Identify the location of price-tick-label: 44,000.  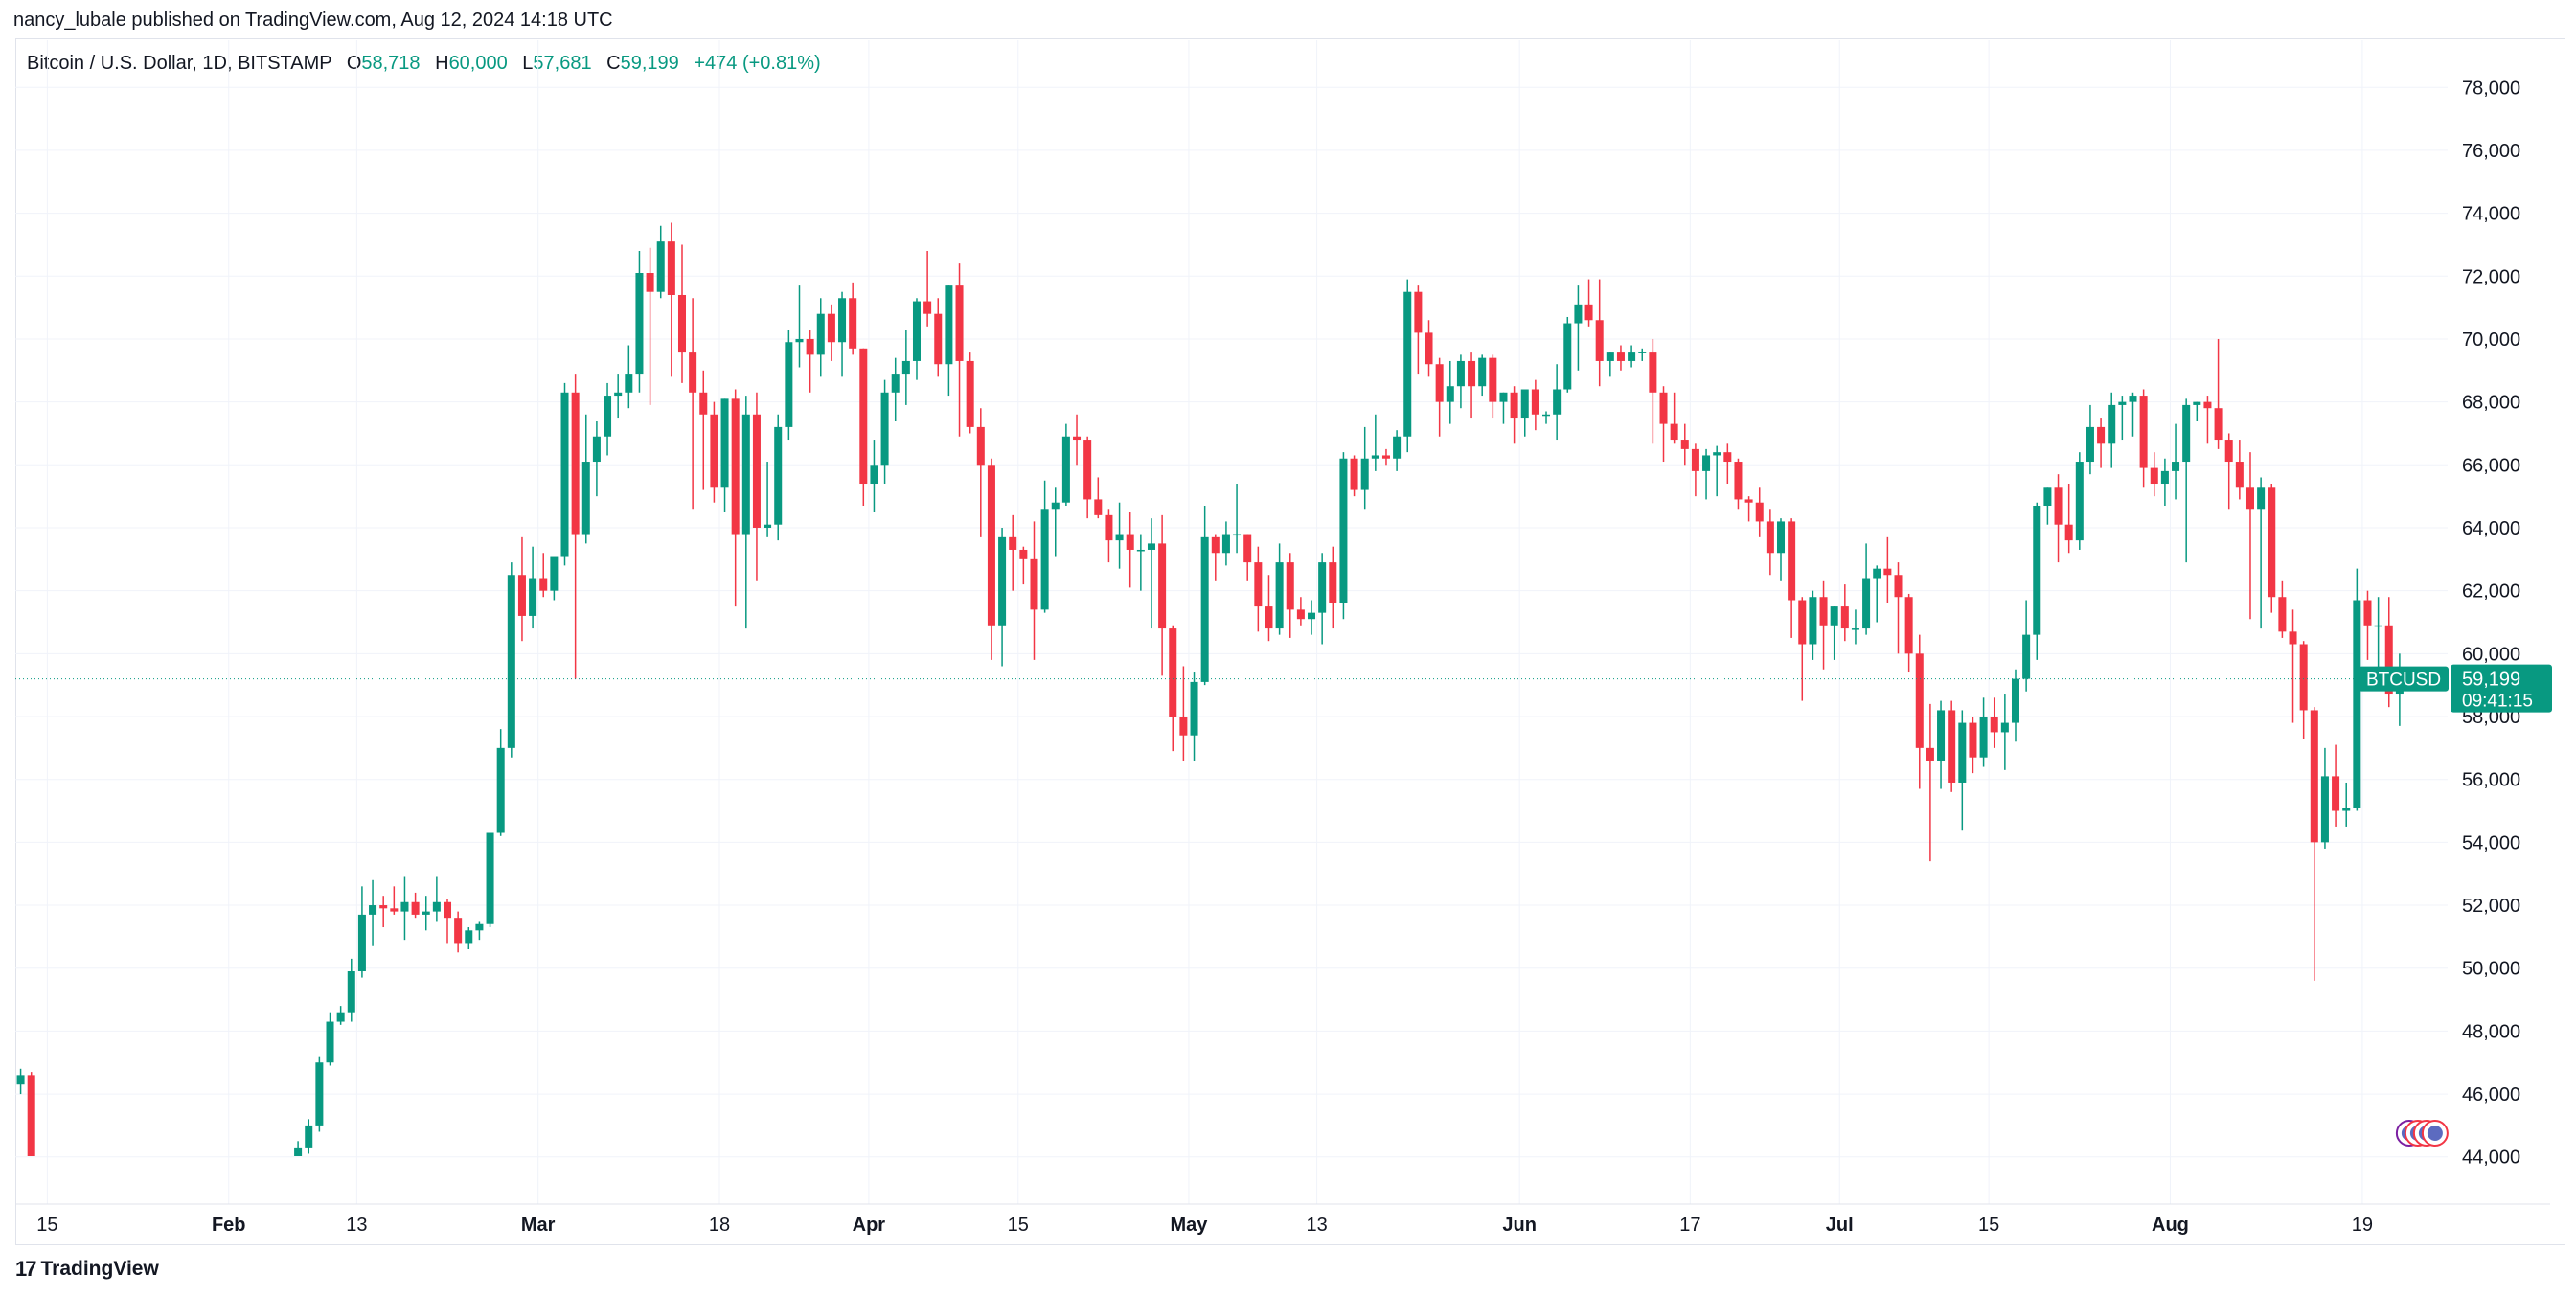
(2491, 1159).